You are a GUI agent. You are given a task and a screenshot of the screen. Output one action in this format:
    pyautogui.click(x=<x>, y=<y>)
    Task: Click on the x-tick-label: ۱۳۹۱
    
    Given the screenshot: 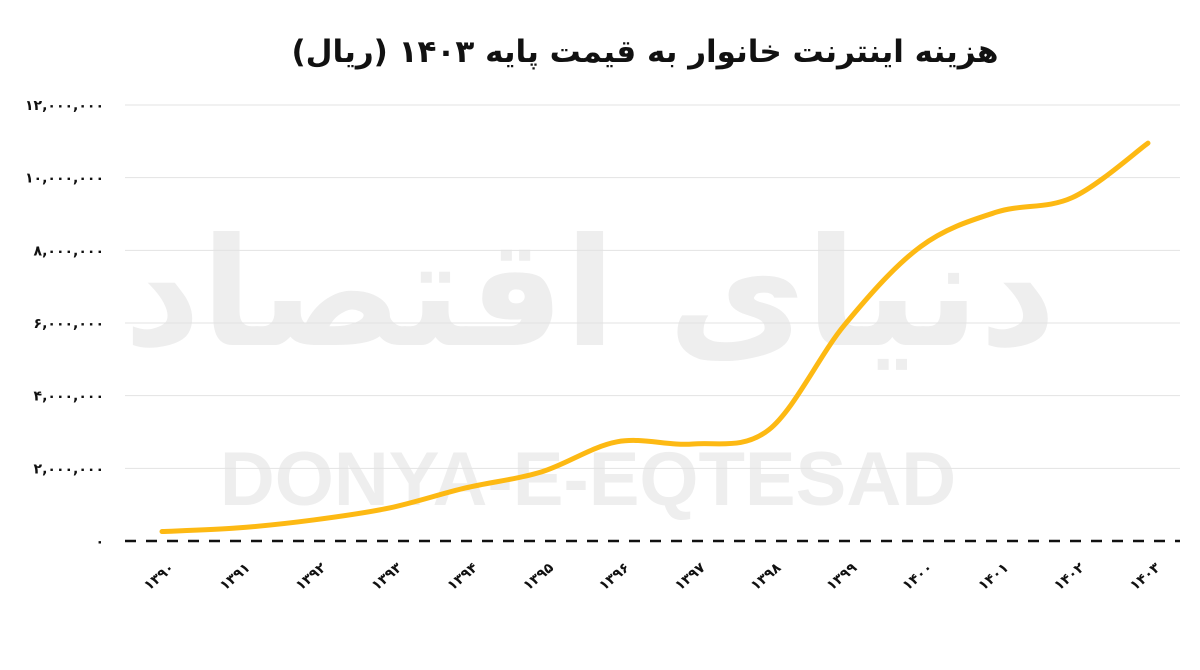 What is the action you would take?
    pyautogui.click(x=235, y=577)
    